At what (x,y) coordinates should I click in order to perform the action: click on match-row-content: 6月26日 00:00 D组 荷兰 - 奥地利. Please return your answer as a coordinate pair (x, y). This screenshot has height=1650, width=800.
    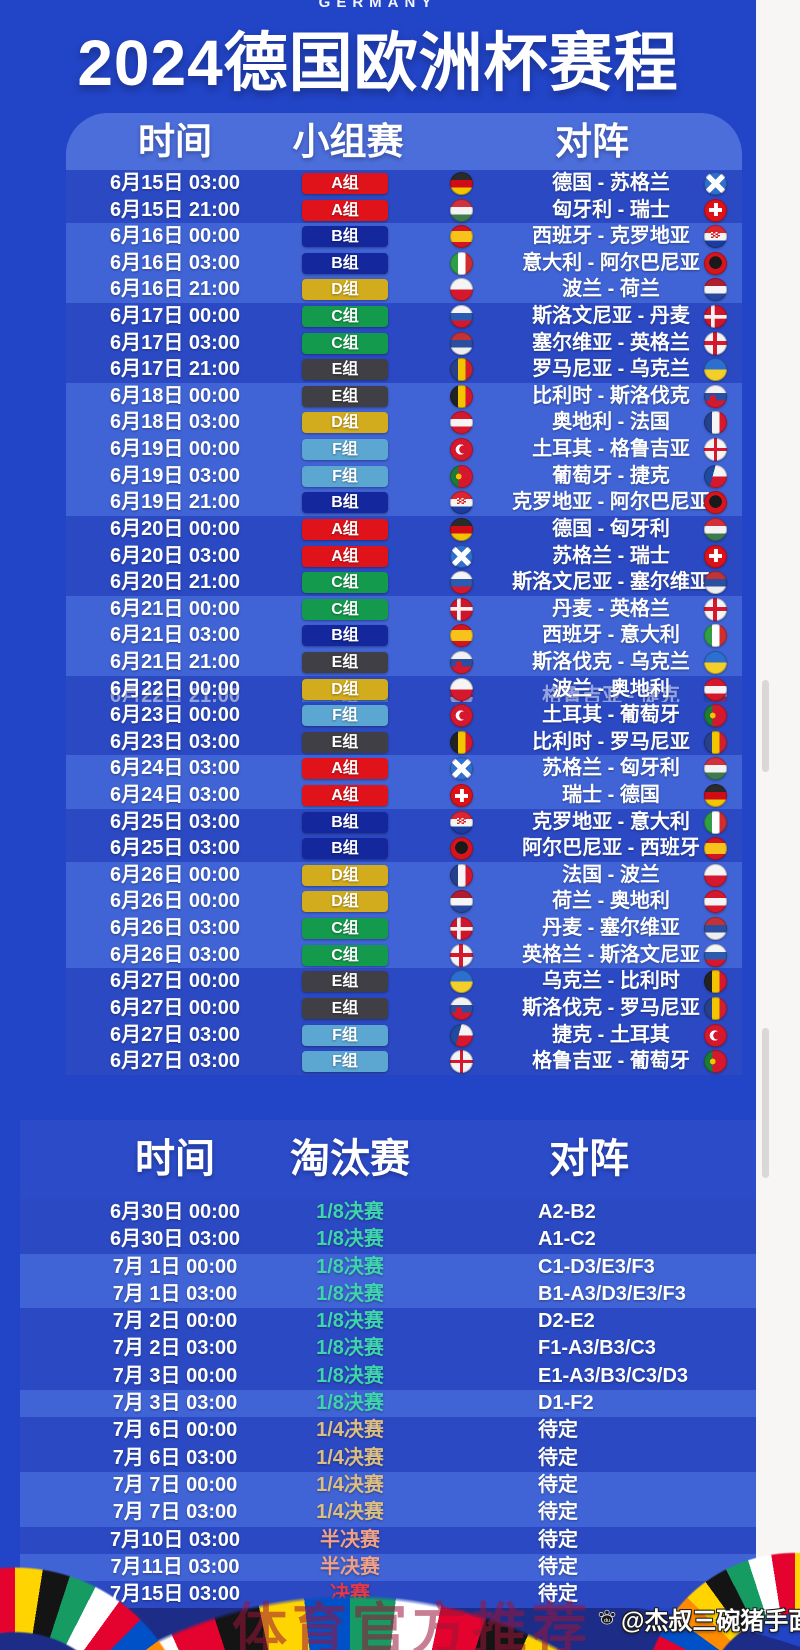
    Looking at the image, I should click on (404, 901).